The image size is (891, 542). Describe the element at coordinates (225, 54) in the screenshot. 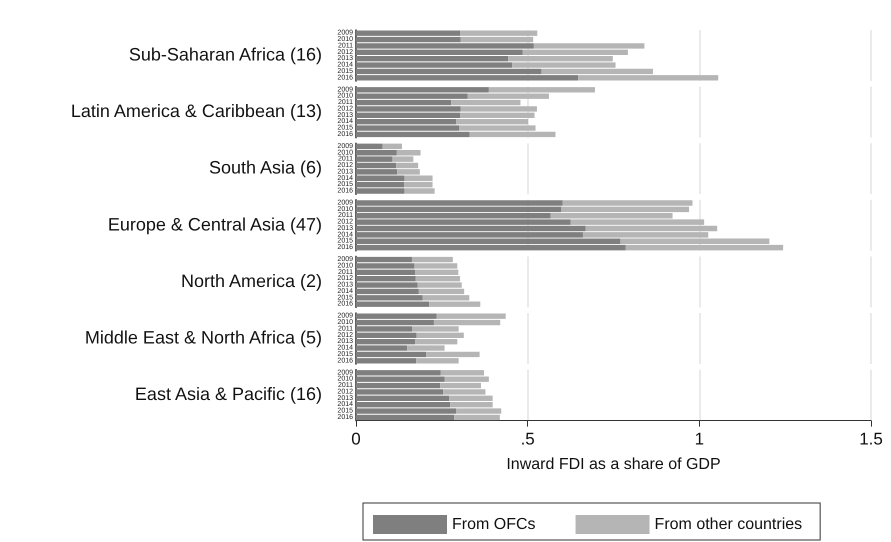

I see `text: Sub-Saharan Africa (16)` at that location.